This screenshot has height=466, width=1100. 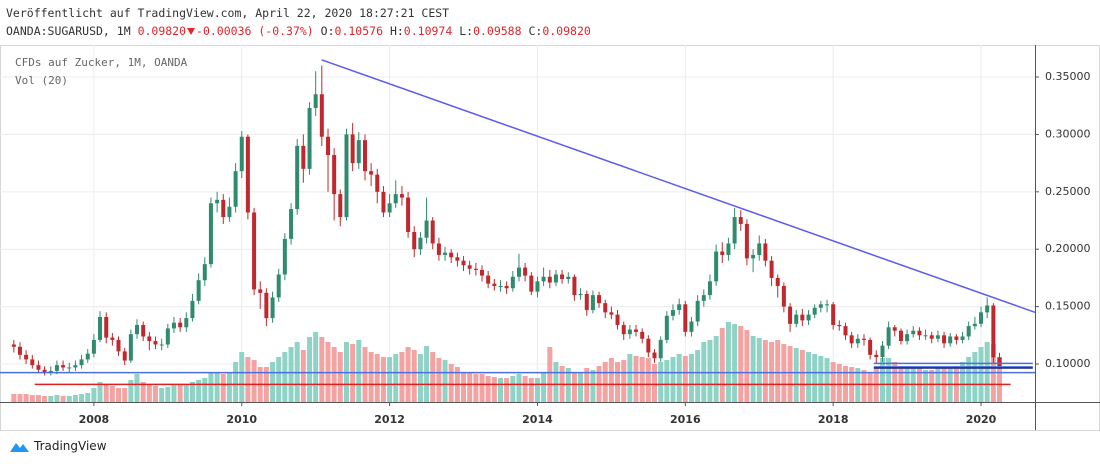 What do you see at coordinates (41, 80) in the screenshot?
I see `volume-label: Vol (20)` at bounding box center [41, 80].